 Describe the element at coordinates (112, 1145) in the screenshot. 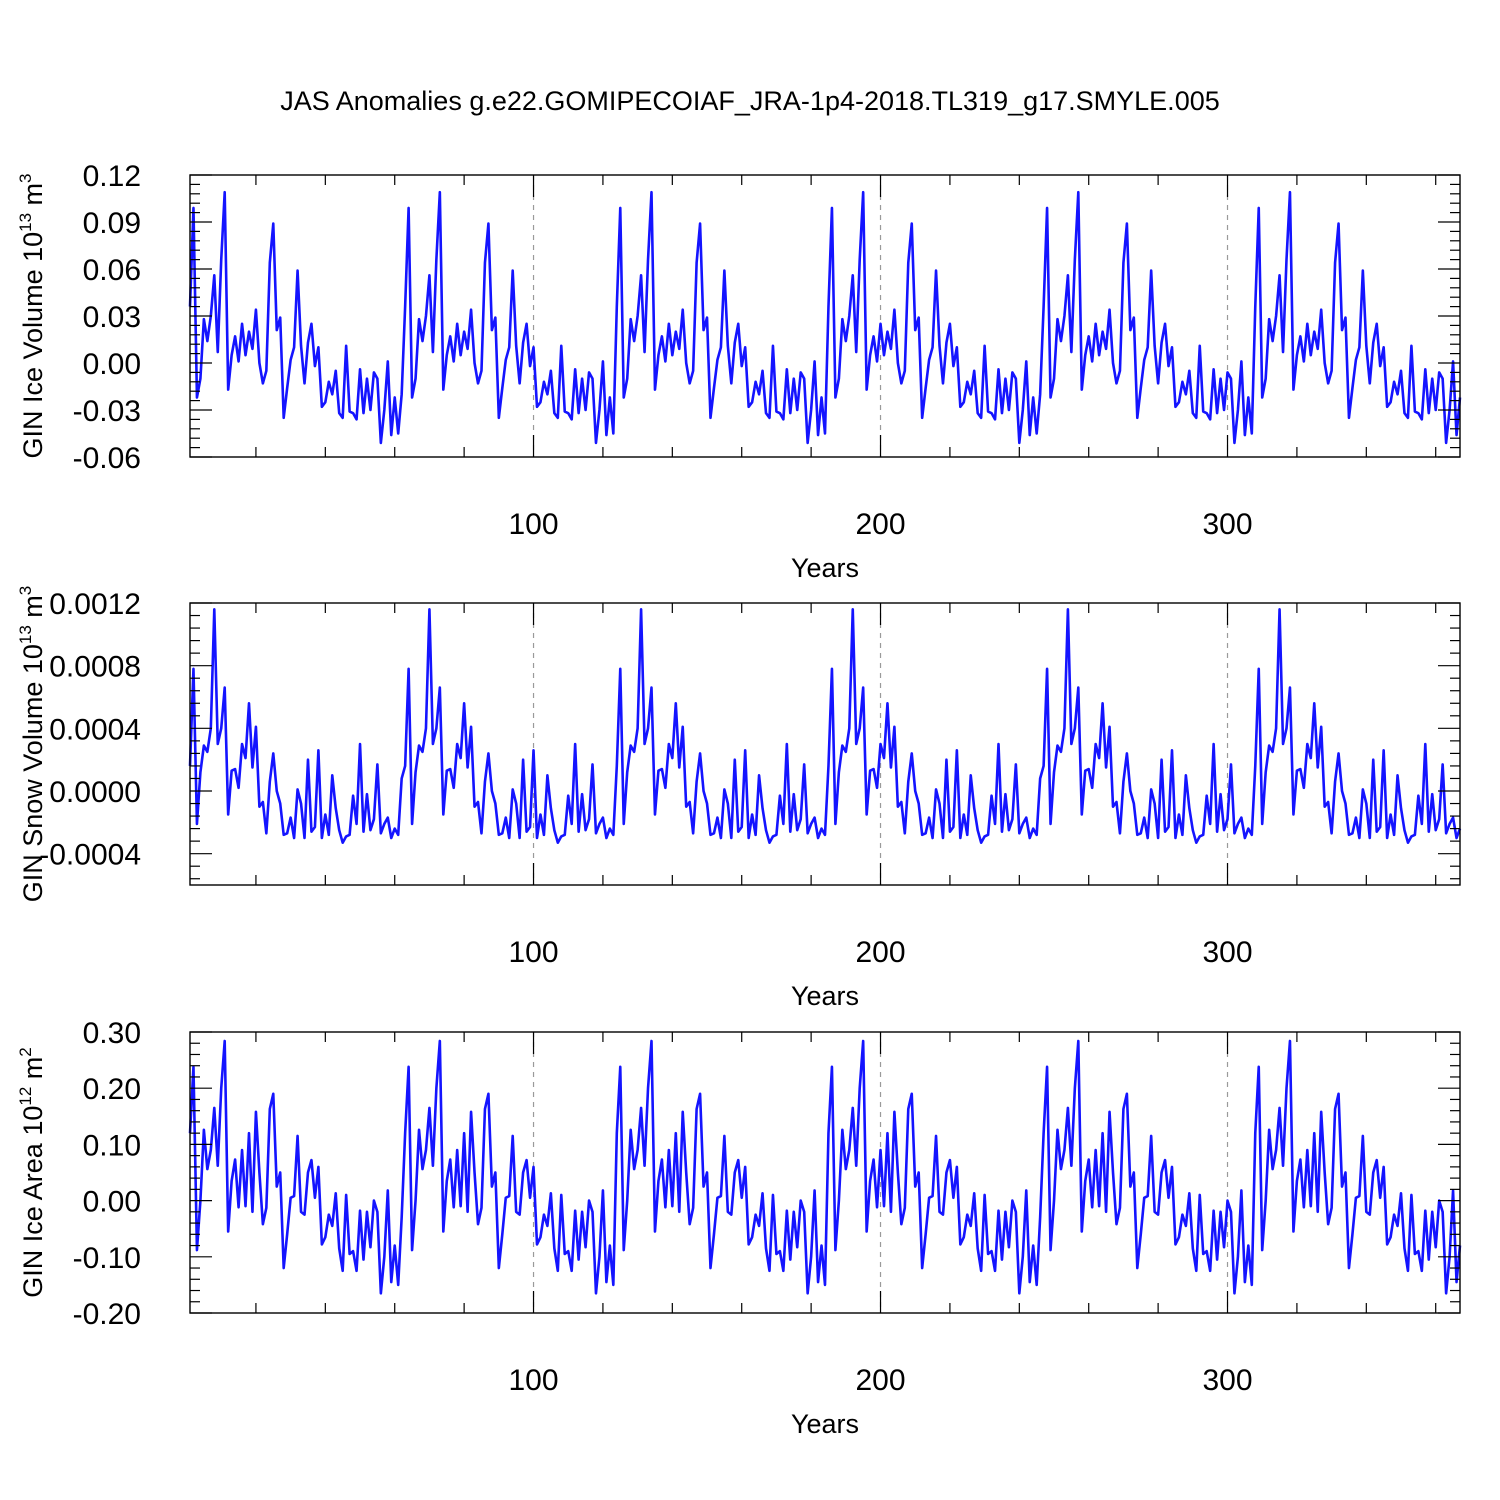

I see `y-tick-label: 0.10` at that location.